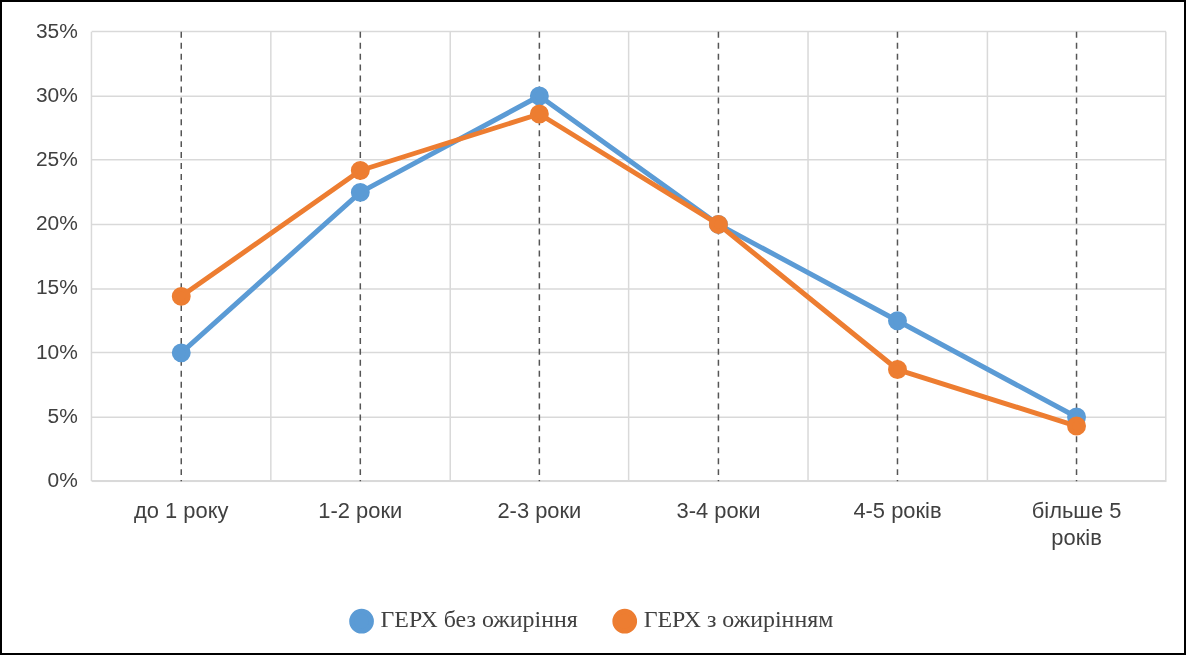  Describe the element at coordinates (738, 619) in the screenshot. I see `legend-label: ГЕРХ з ожирінням` at that location.